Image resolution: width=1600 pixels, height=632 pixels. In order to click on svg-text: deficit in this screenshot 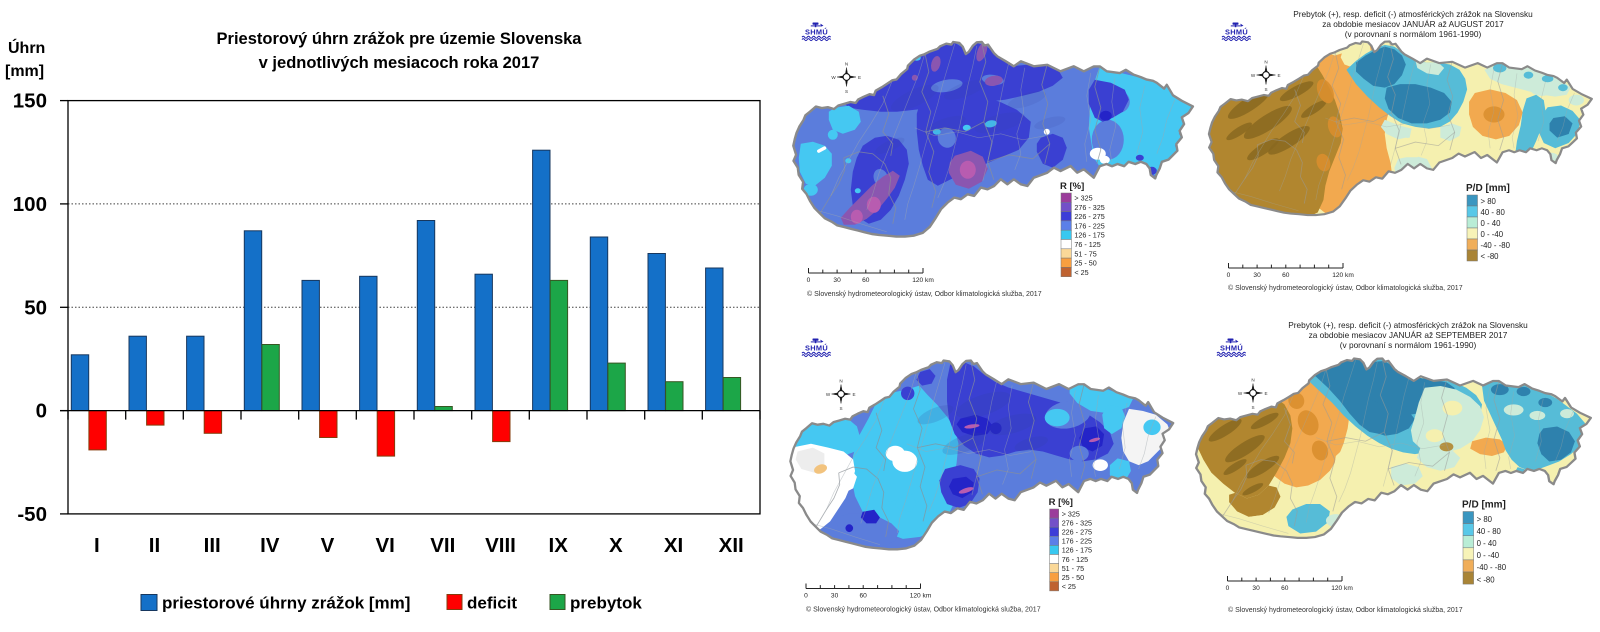, I will do `click(492, 603)`.